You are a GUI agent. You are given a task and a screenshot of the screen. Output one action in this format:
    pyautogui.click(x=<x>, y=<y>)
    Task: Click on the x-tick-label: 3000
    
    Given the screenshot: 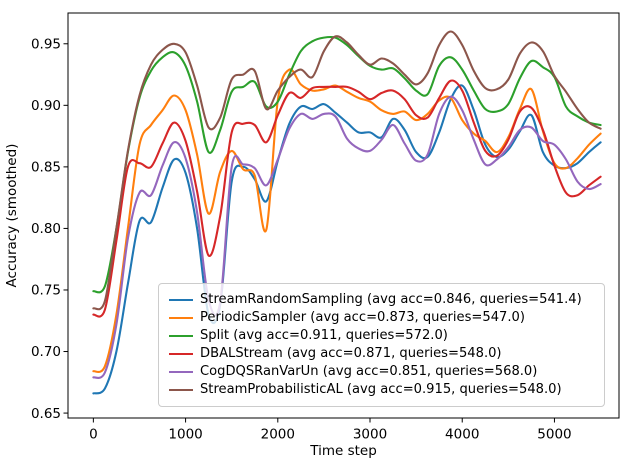 What is the action you would take?
    pyautogui.click(x=370, y=435)
    